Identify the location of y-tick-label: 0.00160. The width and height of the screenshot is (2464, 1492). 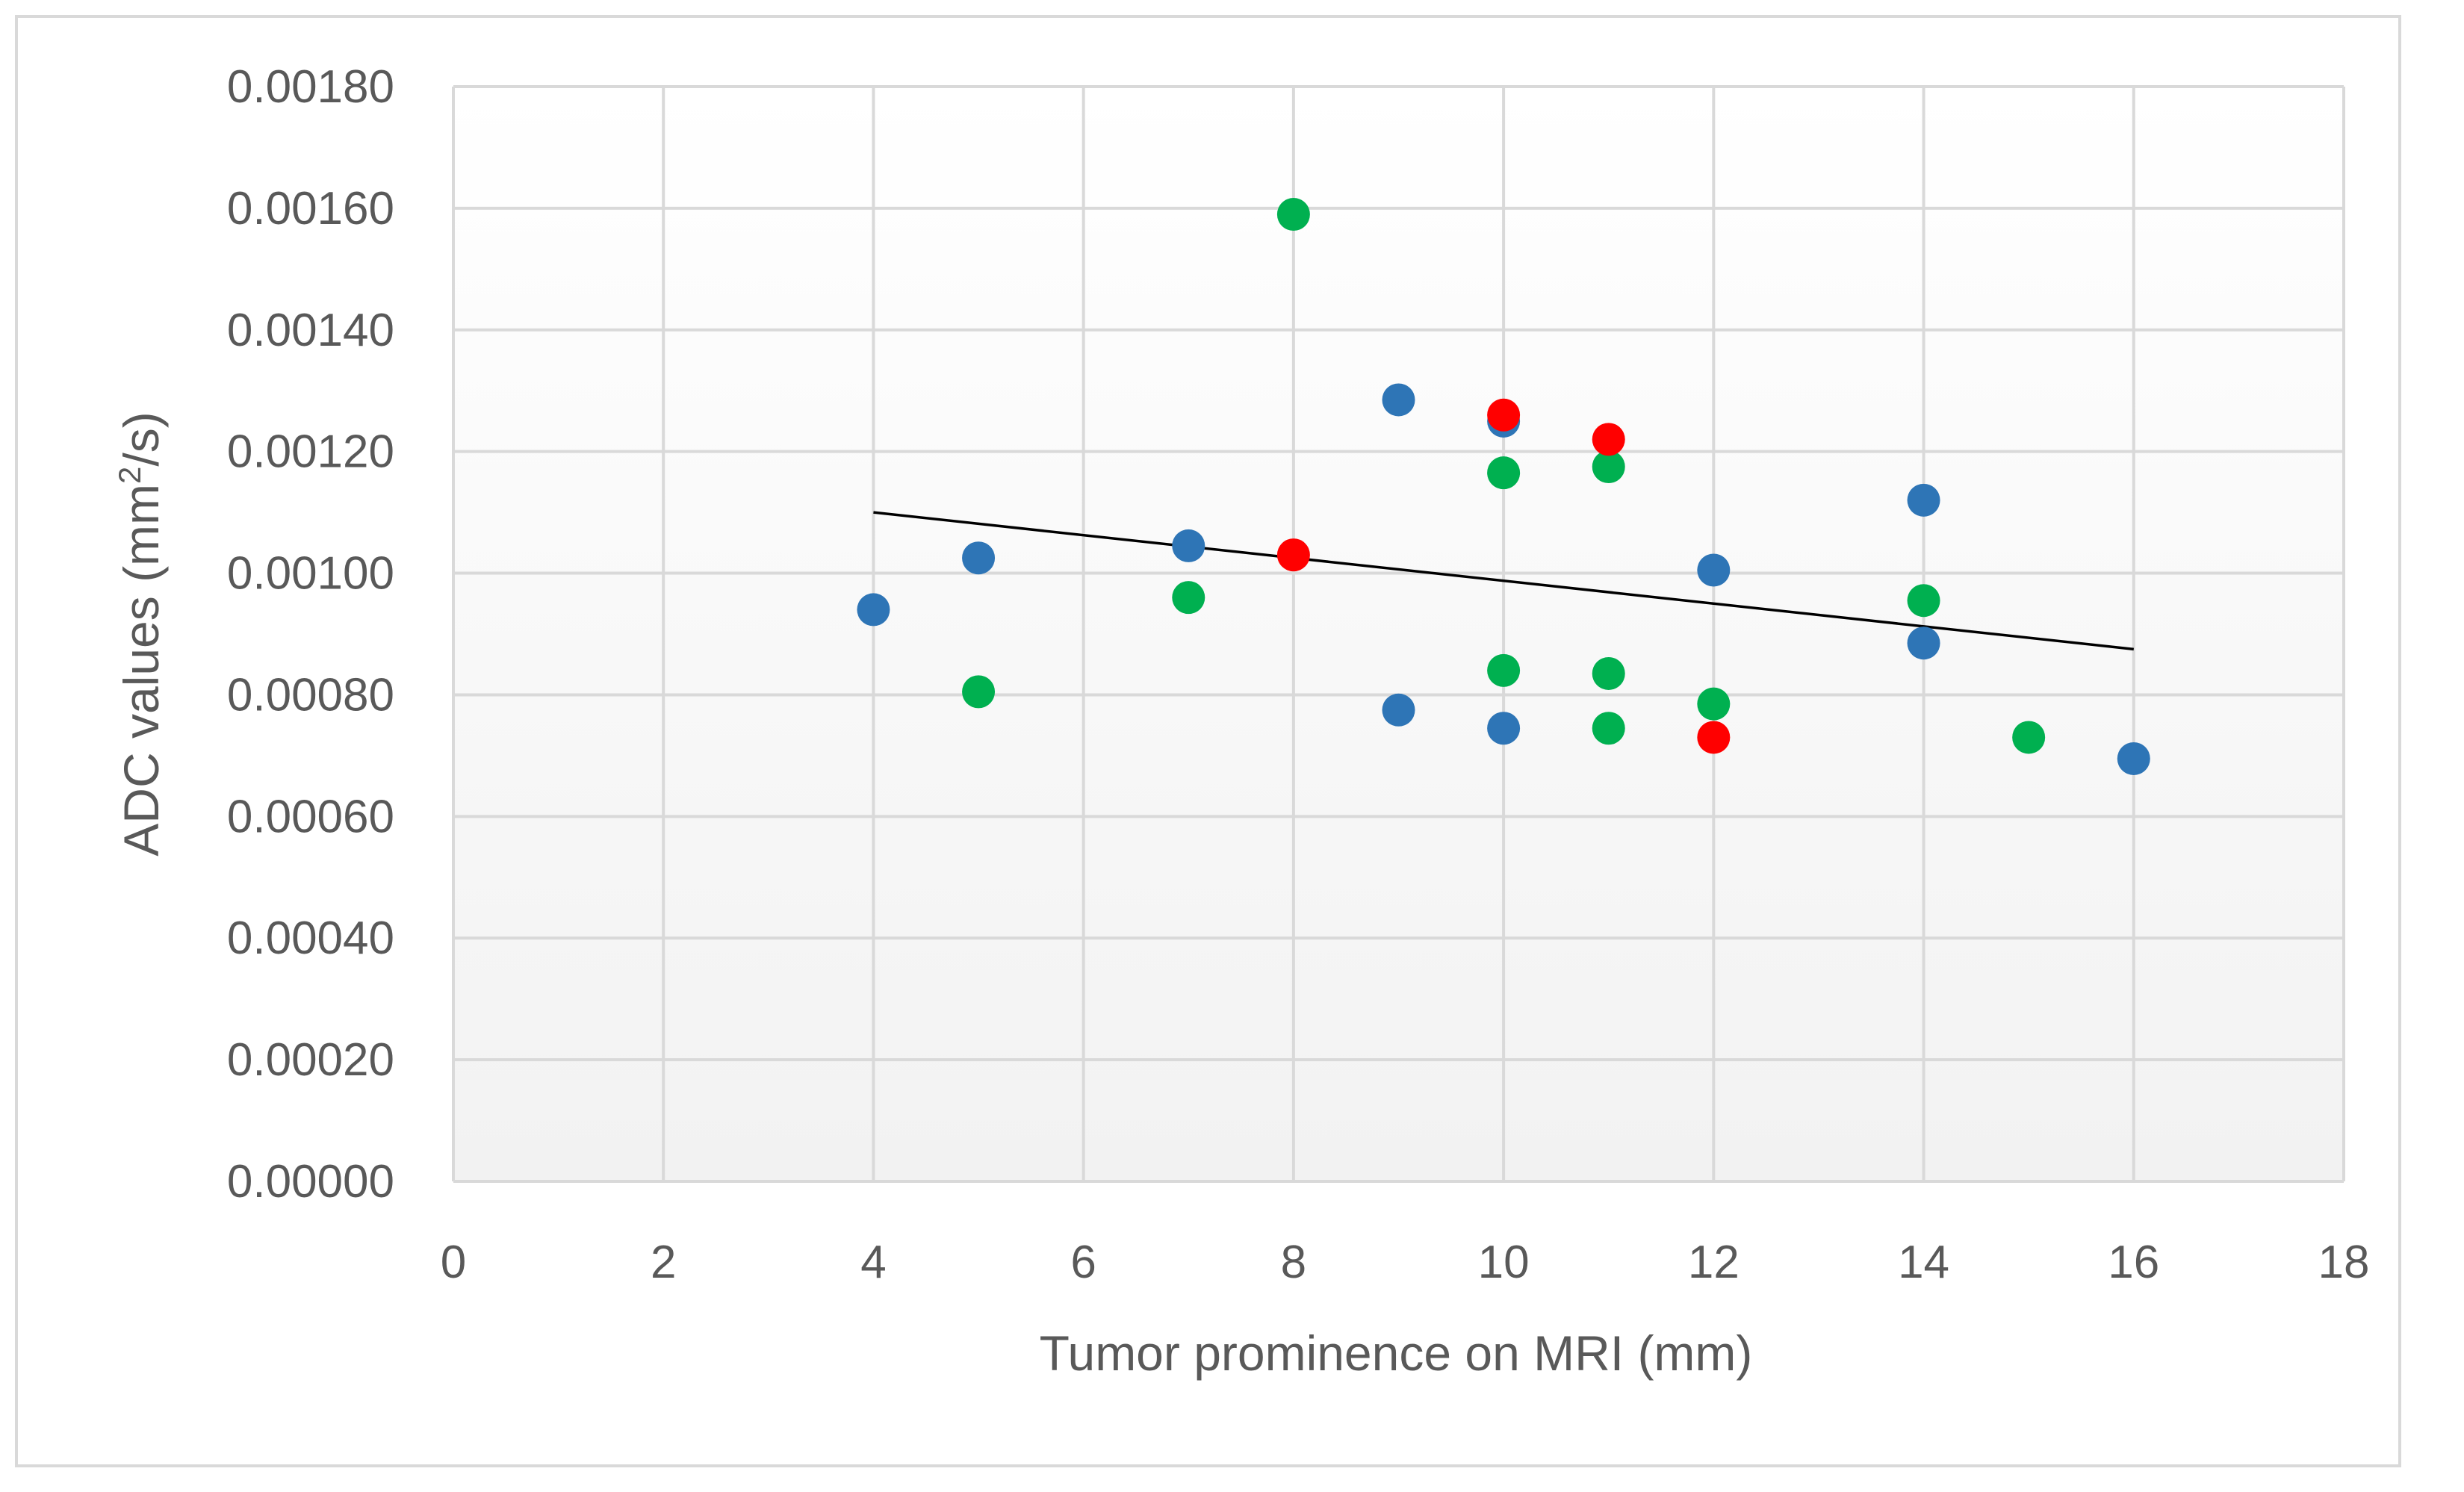
(310, 208).